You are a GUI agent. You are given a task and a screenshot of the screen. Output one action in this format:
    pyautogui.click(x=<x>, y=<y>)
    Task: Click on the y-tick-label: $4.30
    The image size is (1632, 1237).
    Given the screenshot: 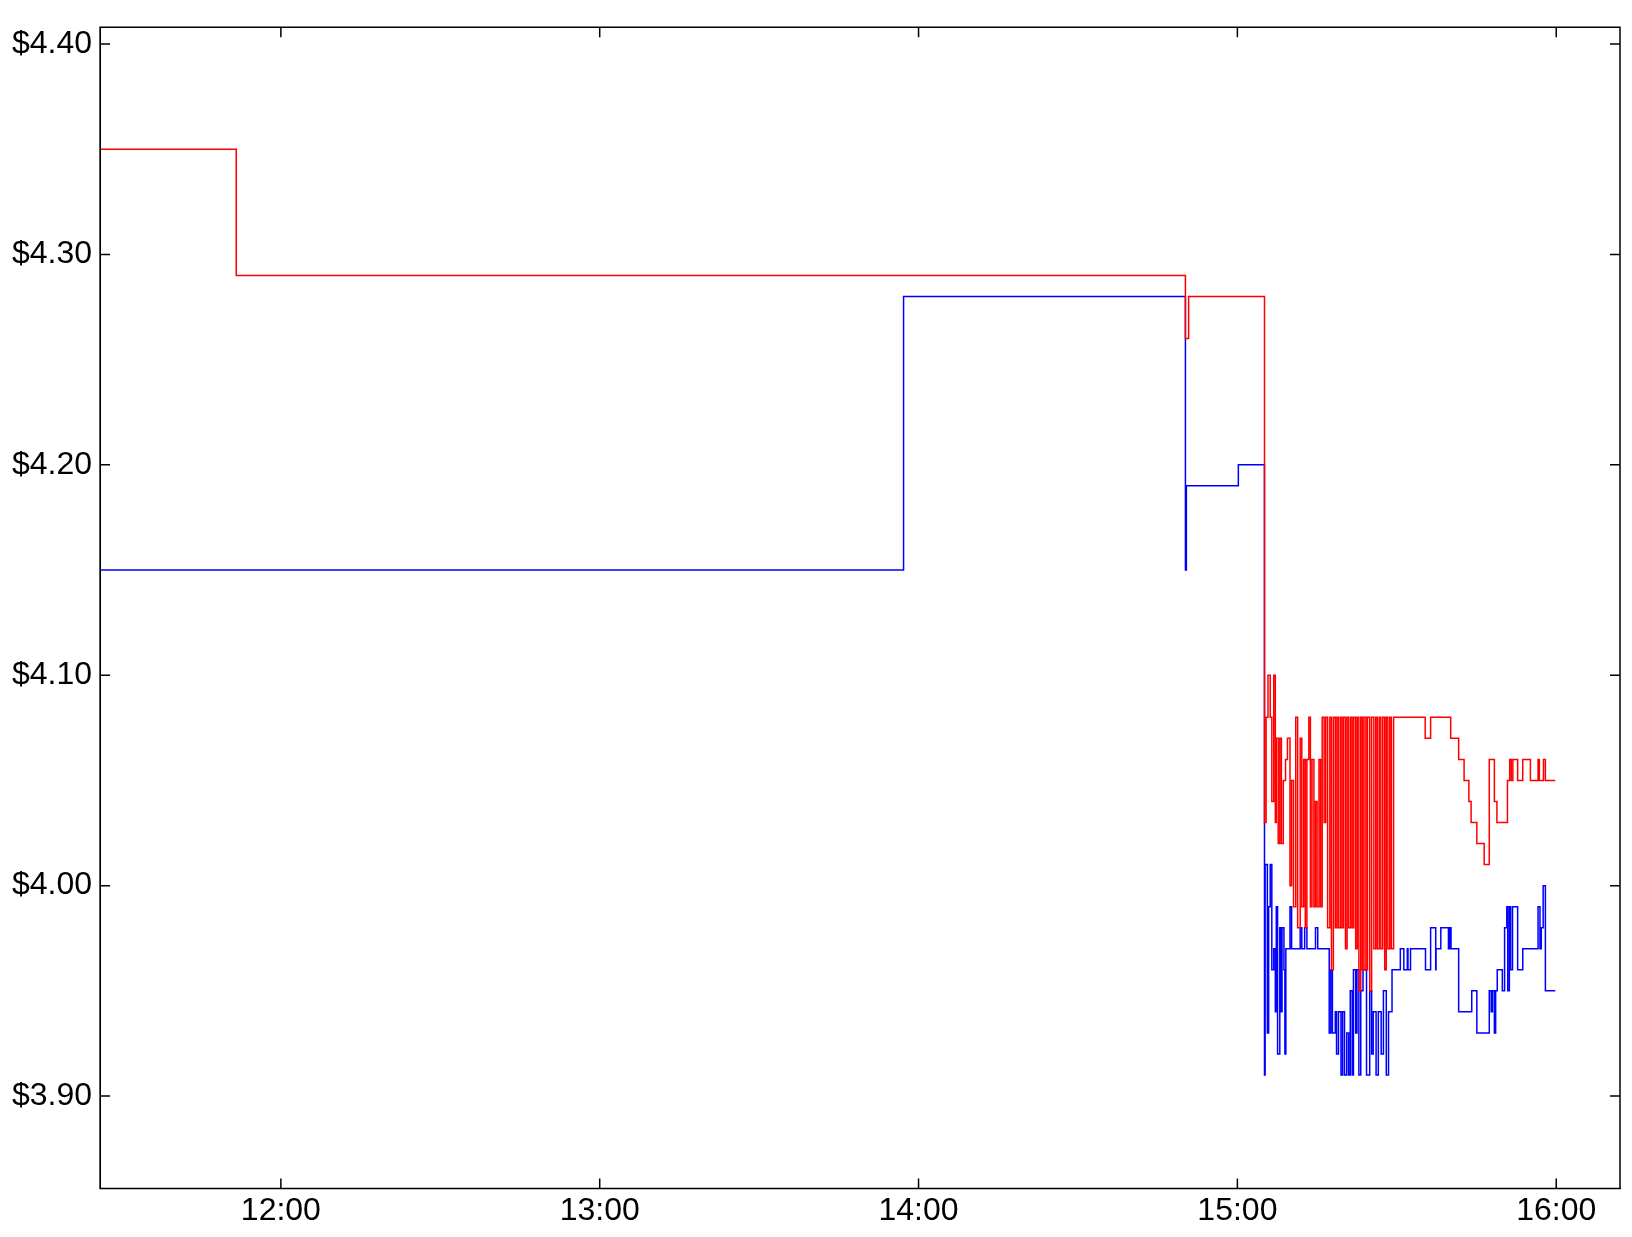 What is the action you would take?
    pyautogui.click(x=52, y=252)
    